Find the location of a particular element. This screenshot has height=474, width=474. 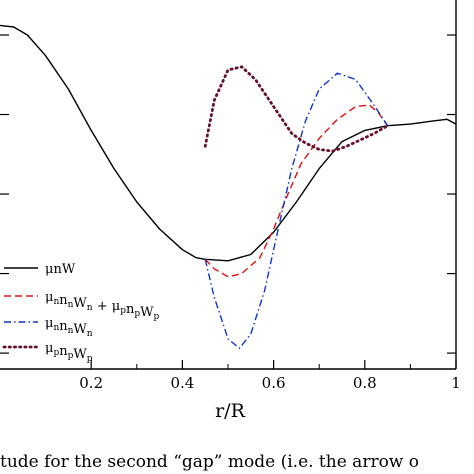

x-axis-title: r/R is located at coordinates (230, 411).